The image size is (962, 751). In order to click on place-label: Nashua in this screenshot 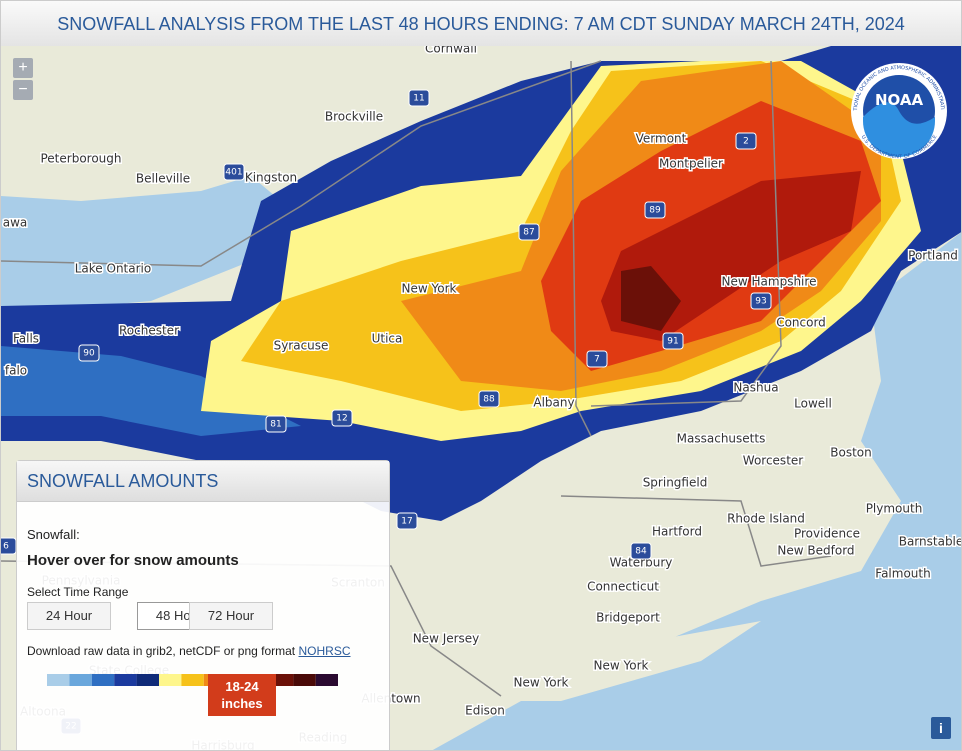, I will do `click(755, 388)`.